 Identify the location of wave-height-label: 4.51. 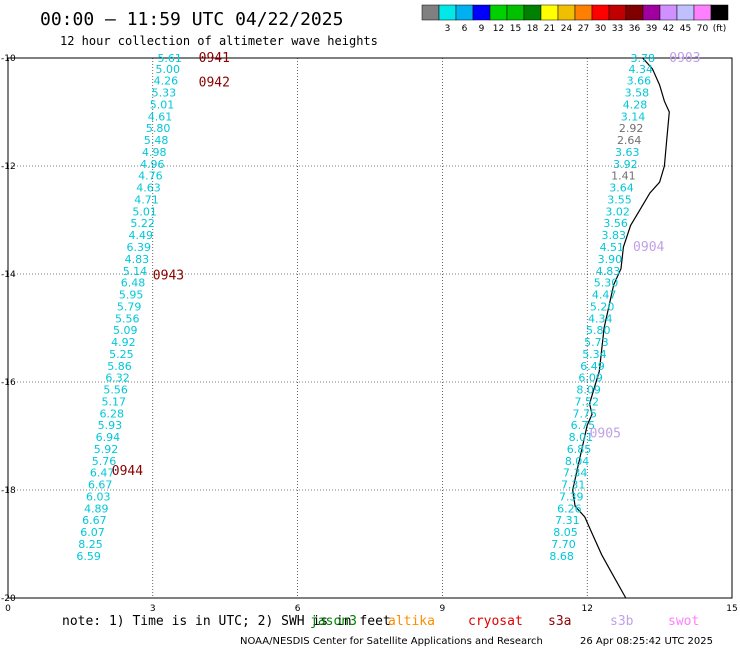
(612, 247).